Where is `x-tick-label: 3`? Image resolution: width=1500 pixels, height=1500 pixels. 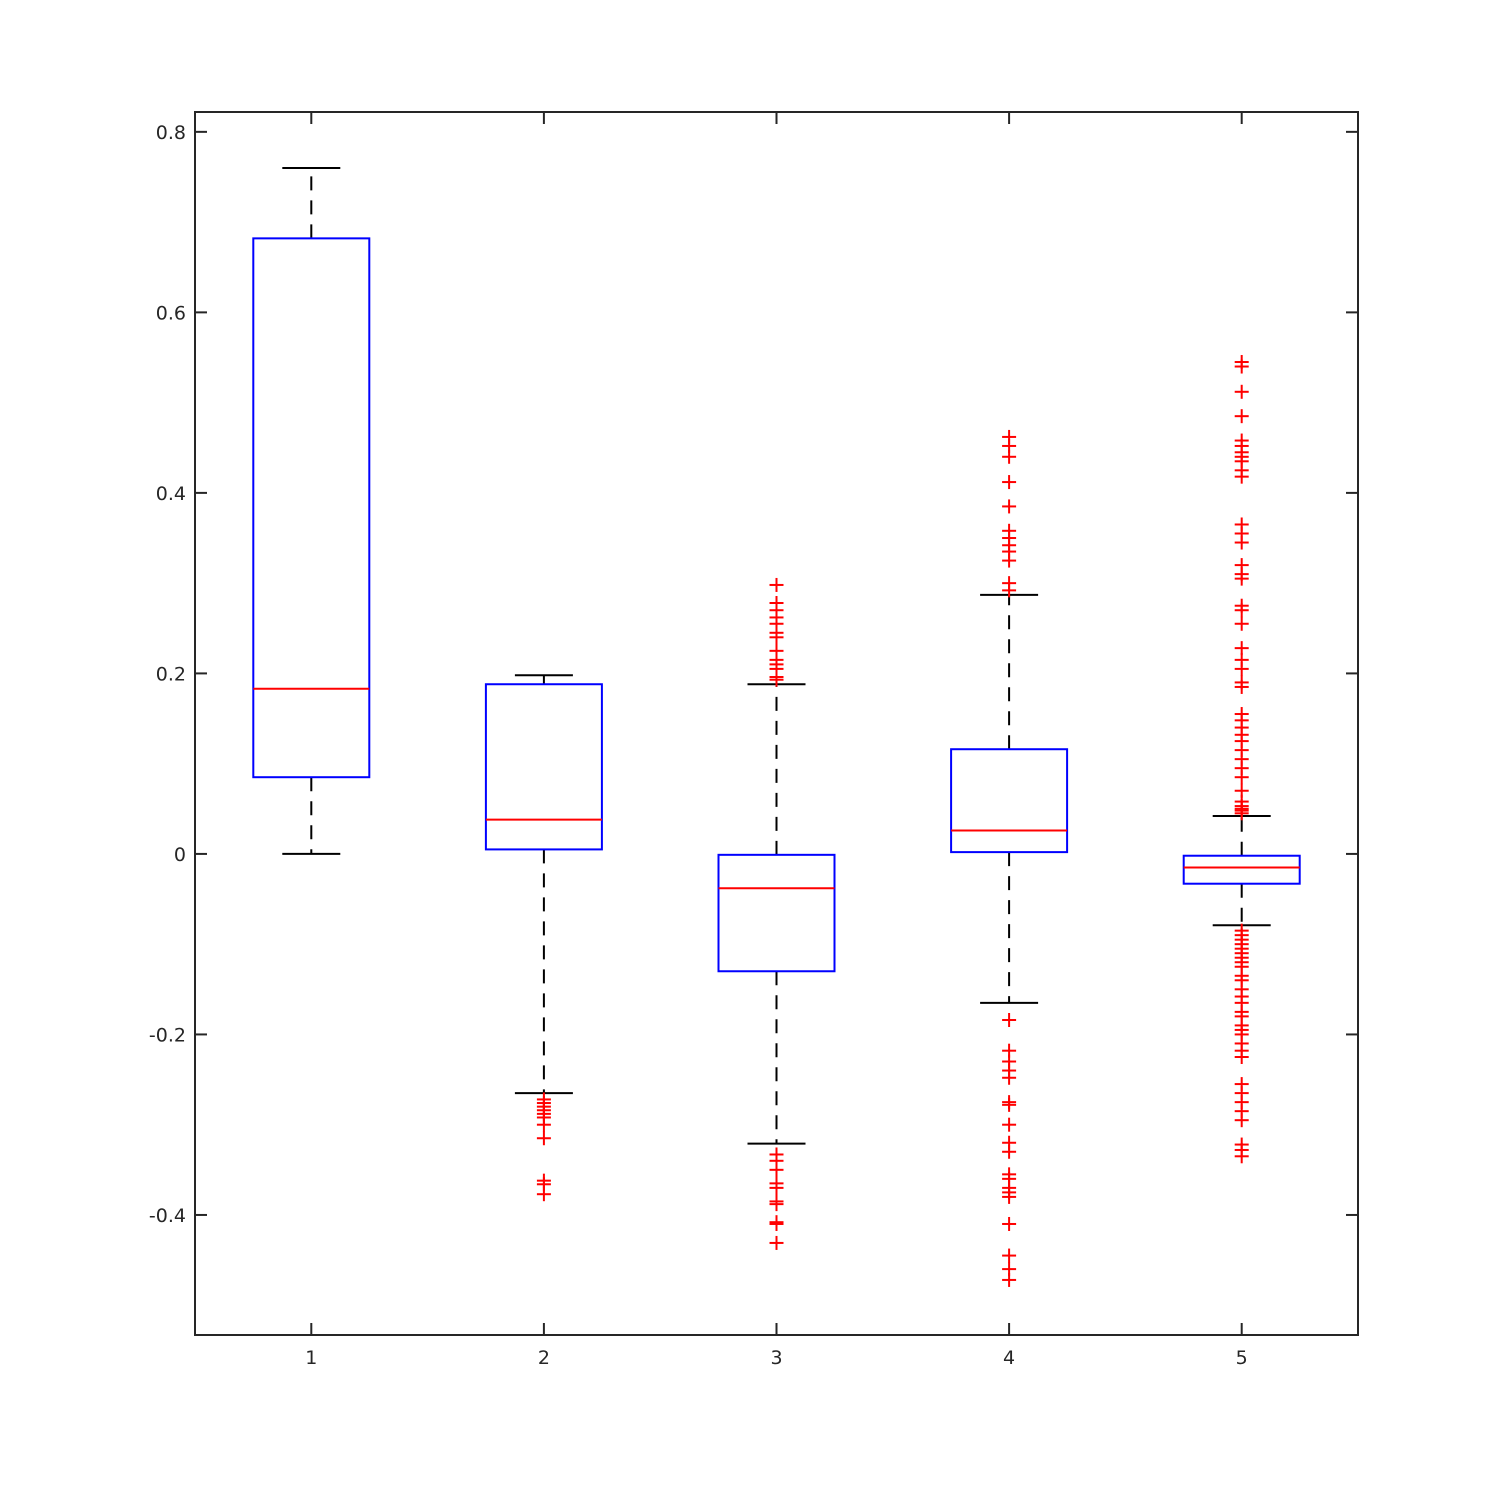 x-tick-label: 3 is located at coordinates (776, 1358).